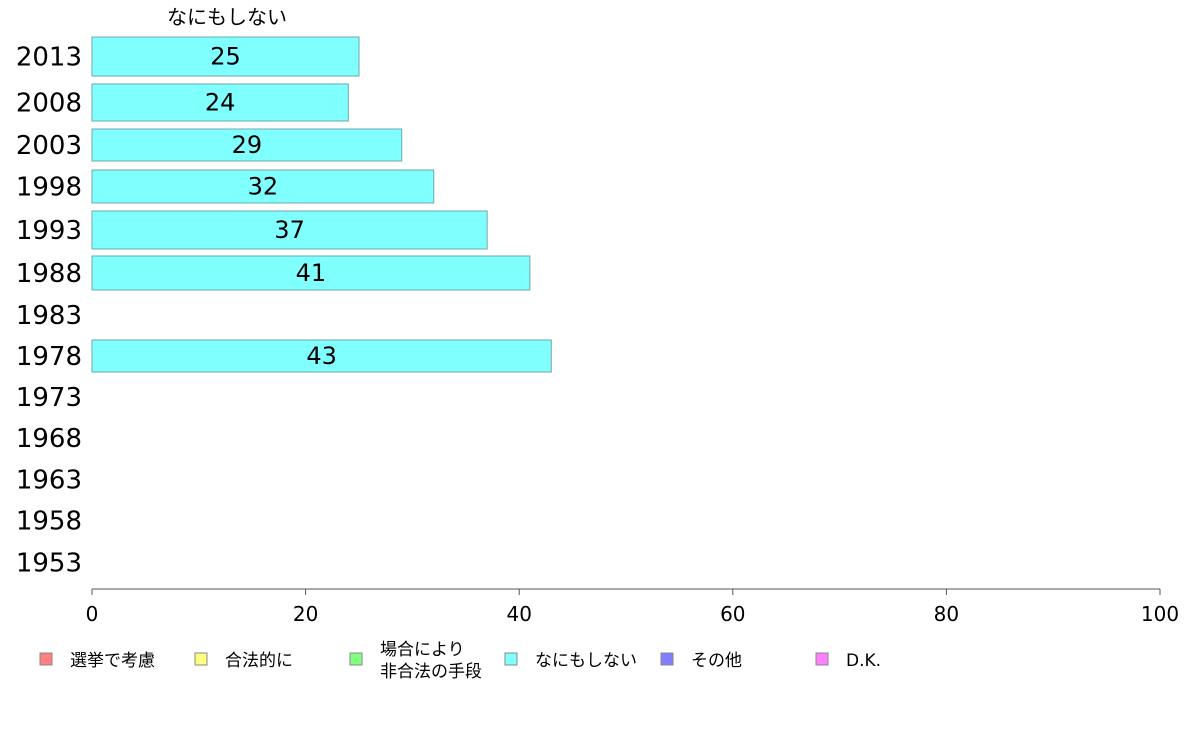 The height and width of the screenshot is (736, 1188). What do you see at coordinates (259, 661) in the screenshot?
I see `legend-label-1: 合法的に` at bounding box center [259, 661].